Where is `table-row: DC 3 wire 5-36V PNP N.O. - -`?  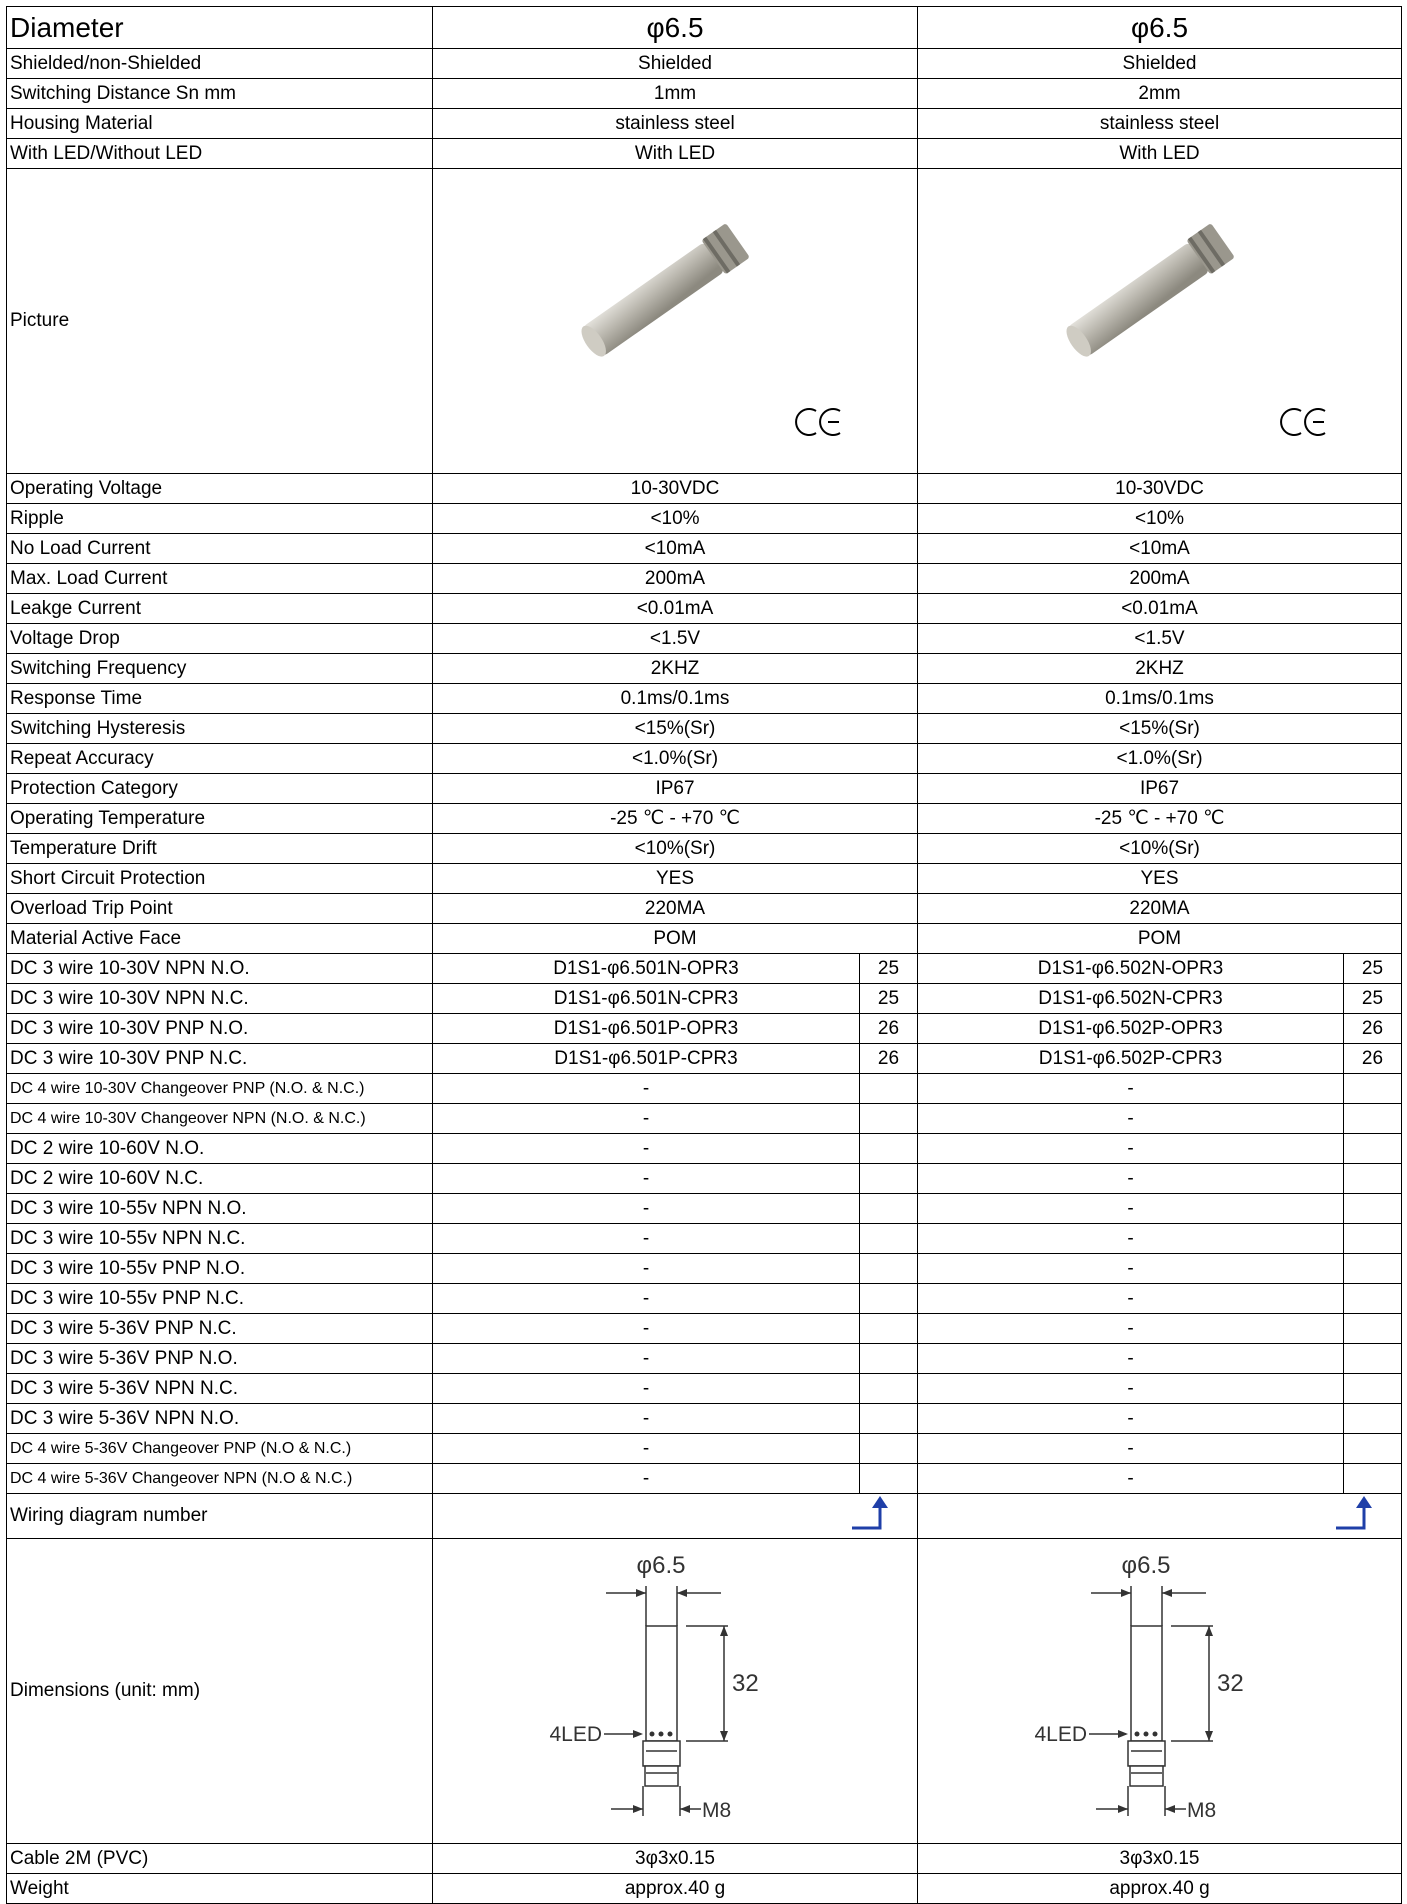 table-row: DC 3 wire 5-36V PNP N.O. - - is located at coordinates (704, 1358).